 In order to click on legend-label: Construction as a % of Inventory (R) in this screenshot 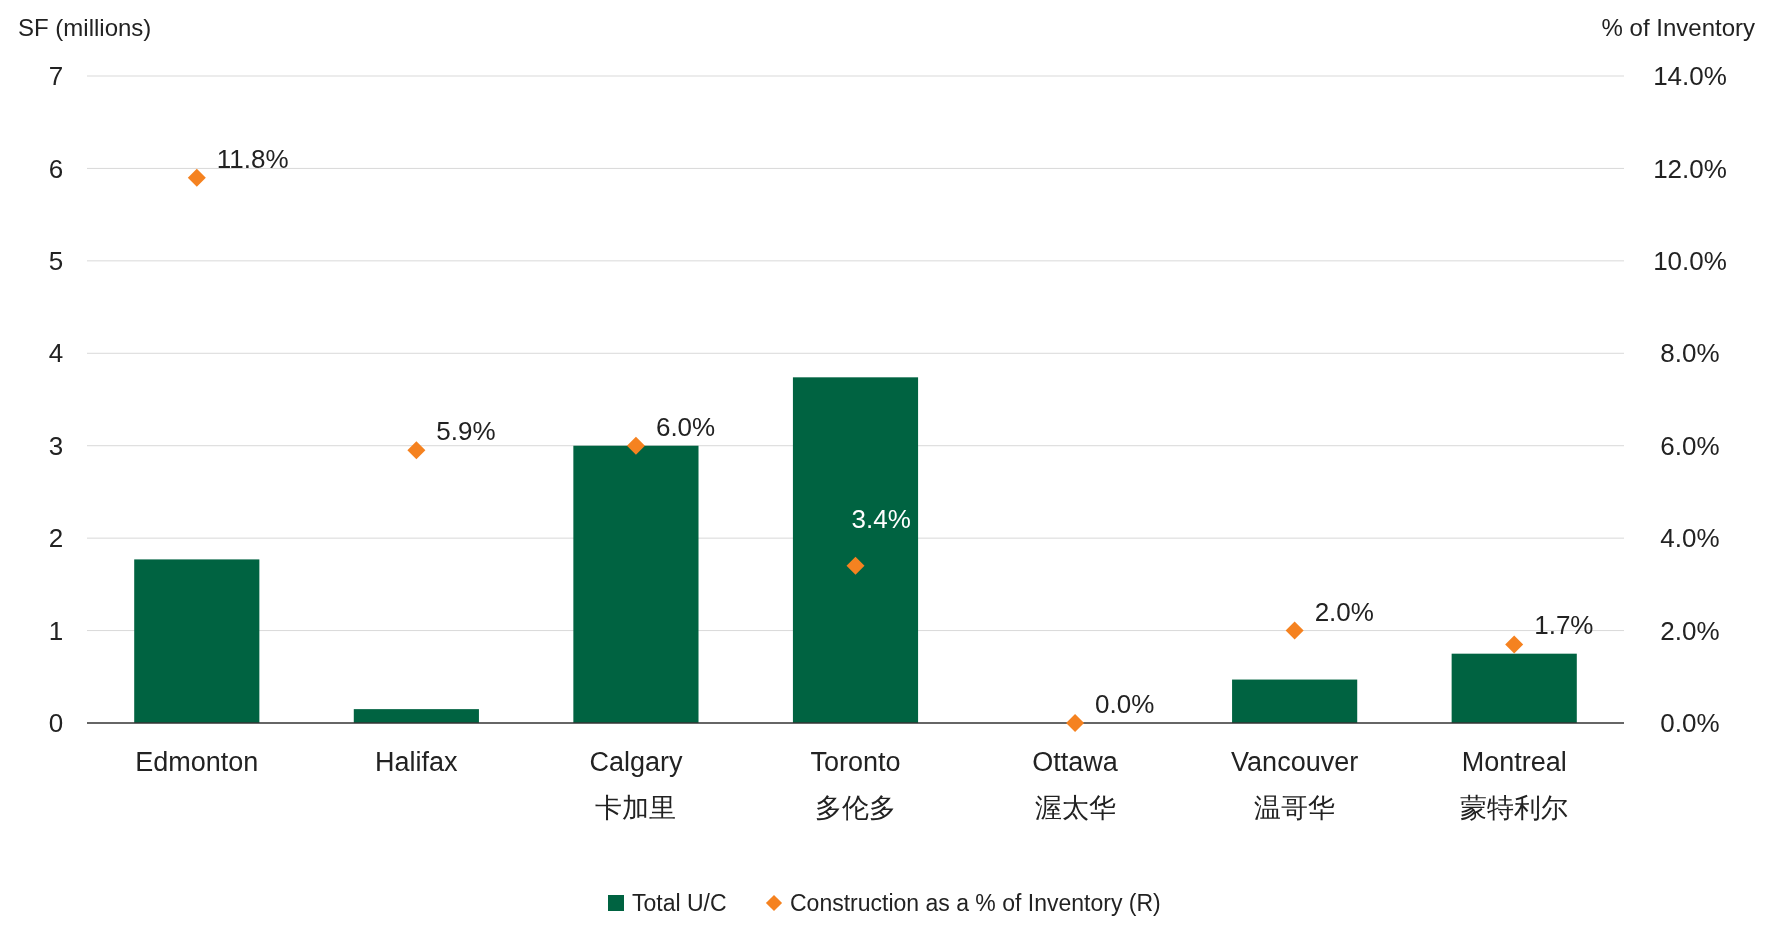, I will do `click(975, 903)`.